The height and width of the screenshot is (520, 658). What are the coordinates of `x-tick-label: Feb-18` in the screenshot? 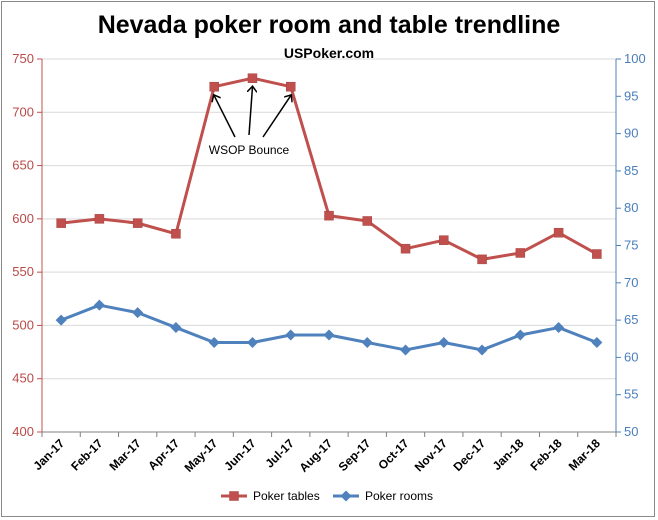 It's located at (545, 454).